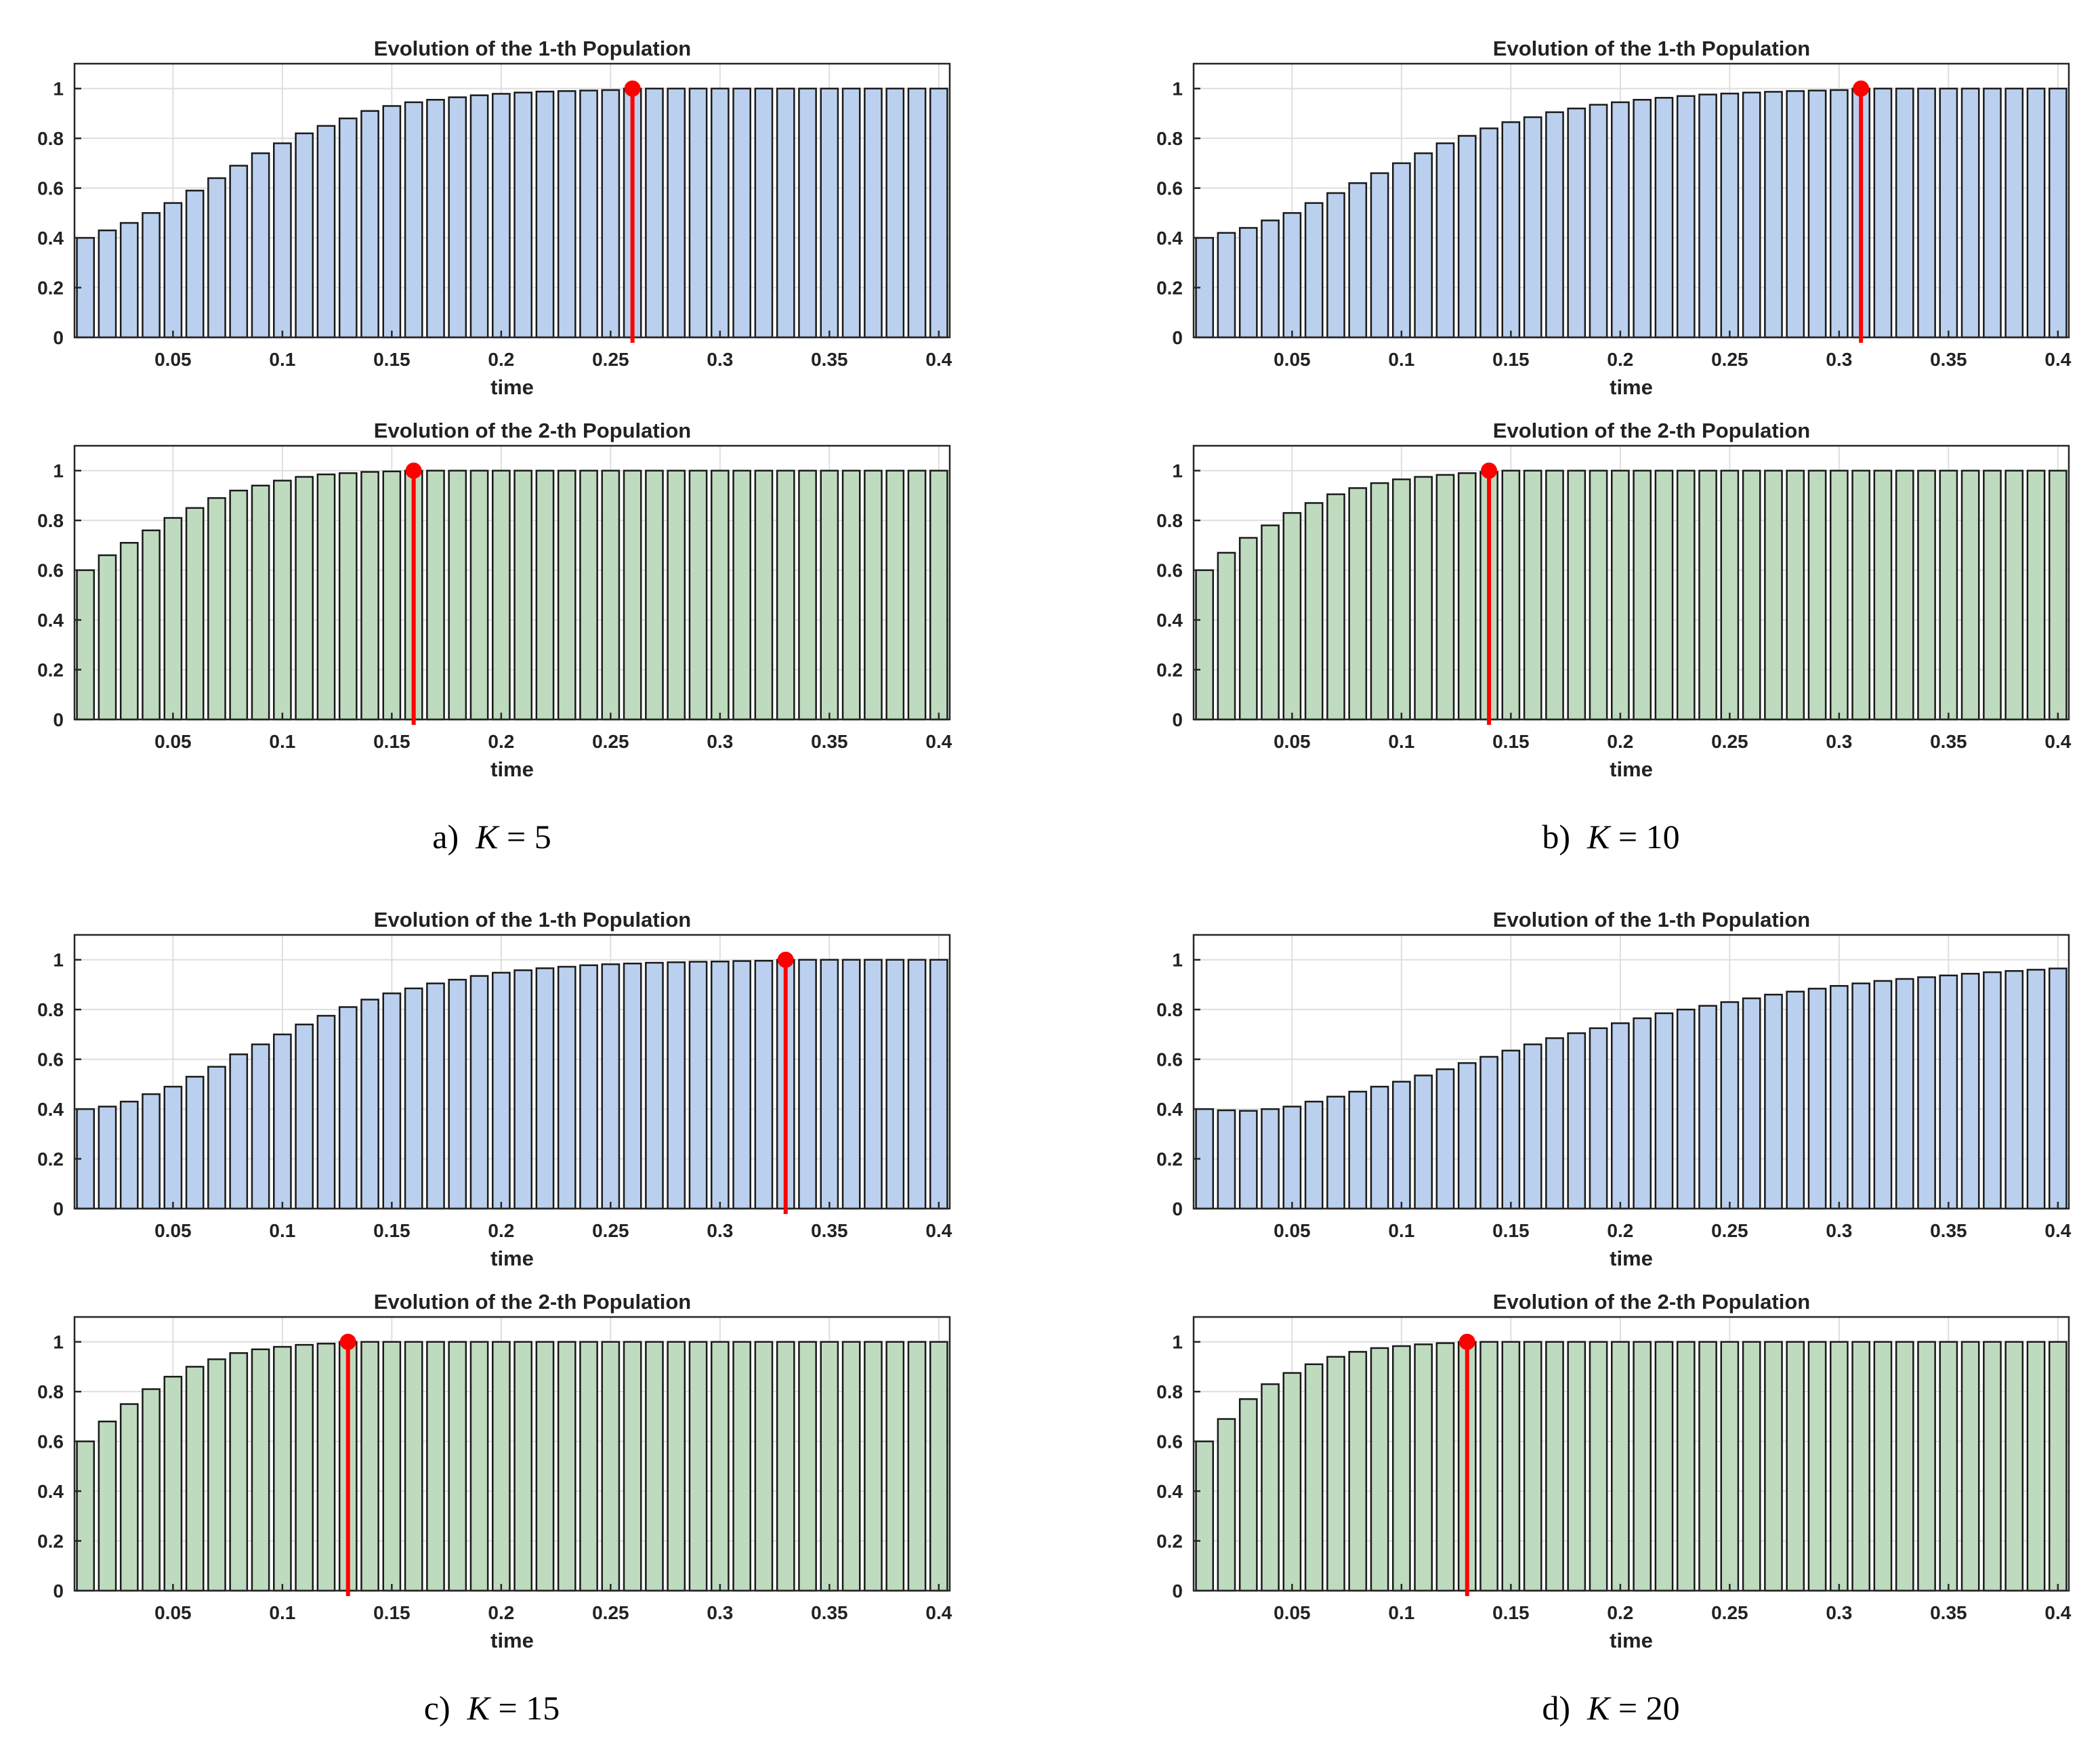  I want to click on y-tick-label: 0.4, so click(50, 620).